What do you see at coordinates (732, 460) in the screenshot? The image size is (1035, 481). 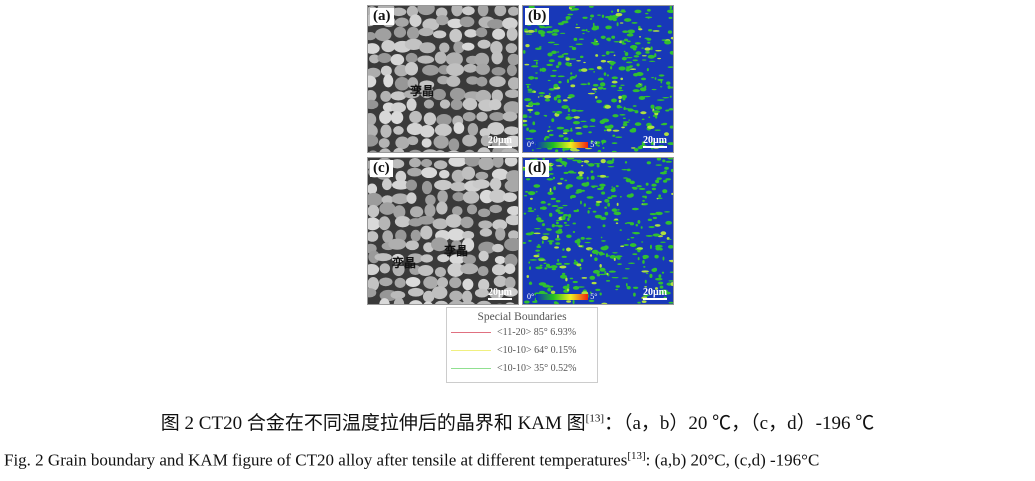 I see `caption-text: : (a,b) 20°C, (c,d) -196°C` at bounding box center [732, 460].